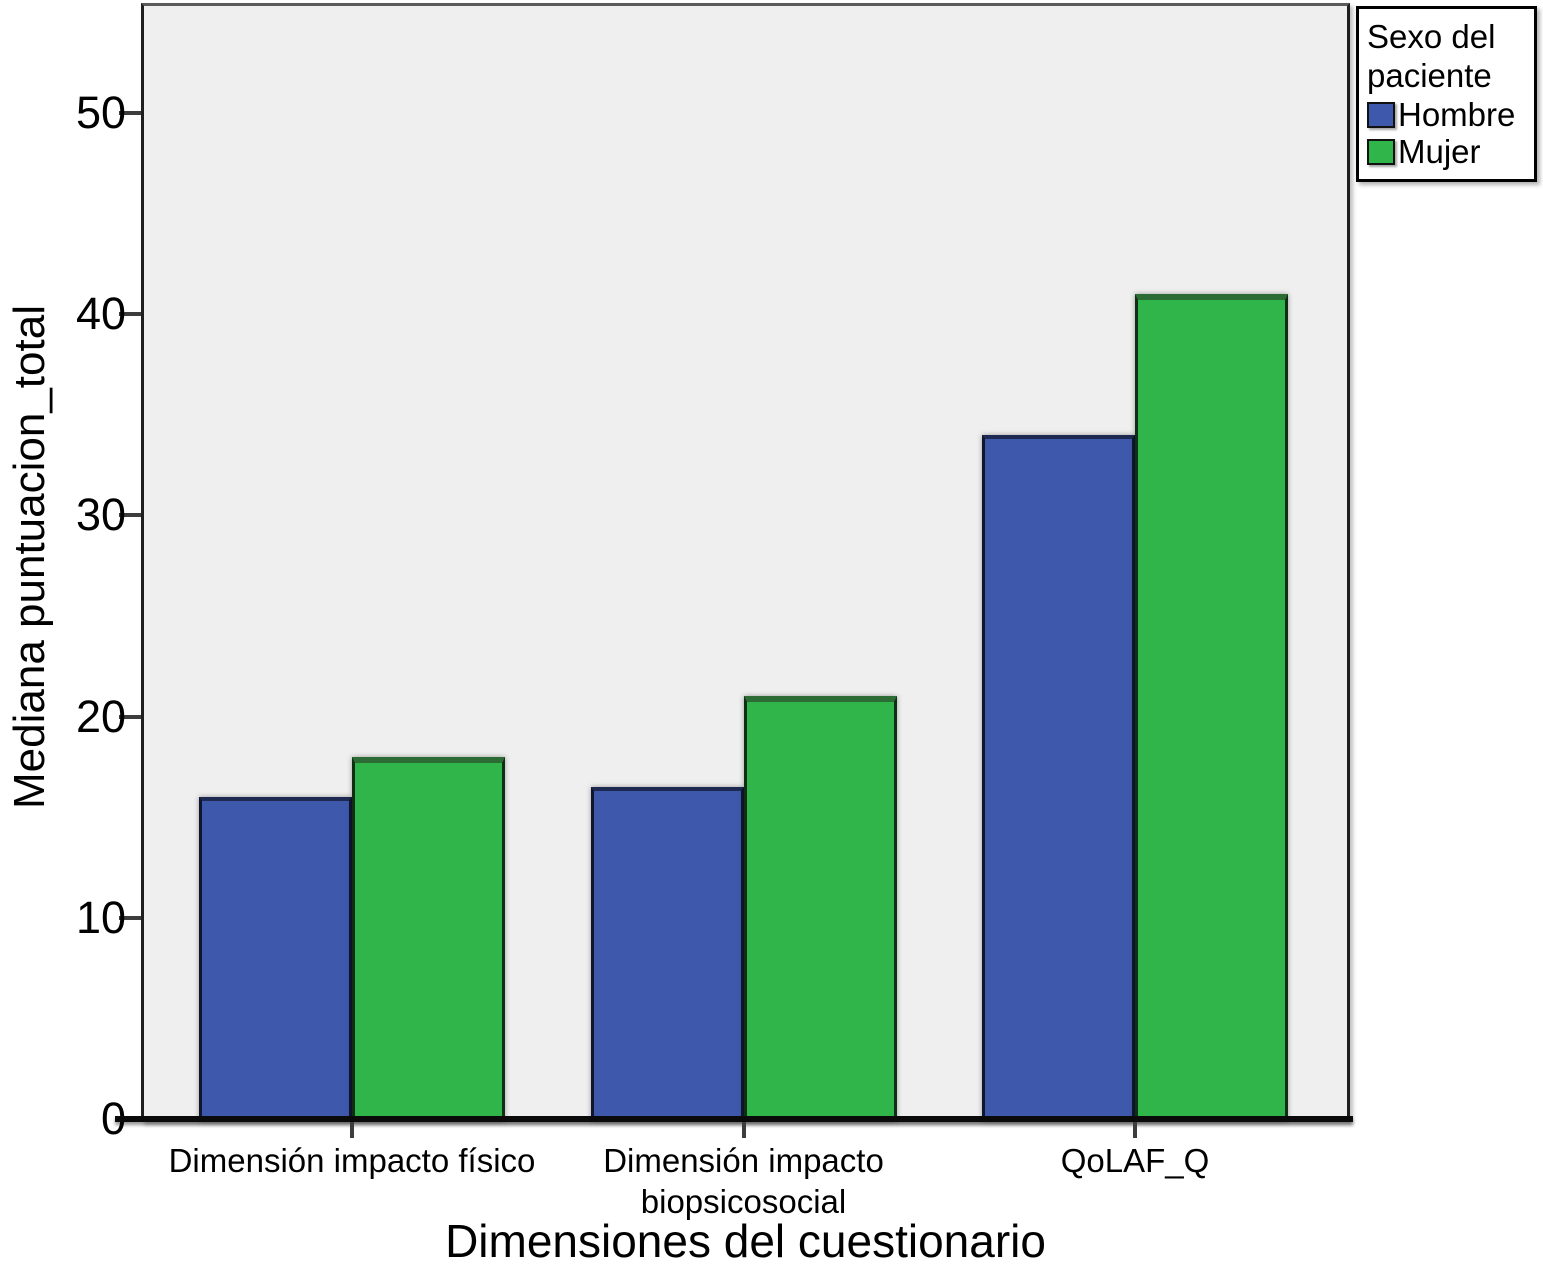  I want to click on legend-items: Hombre Mujer, so click(1448, 133).